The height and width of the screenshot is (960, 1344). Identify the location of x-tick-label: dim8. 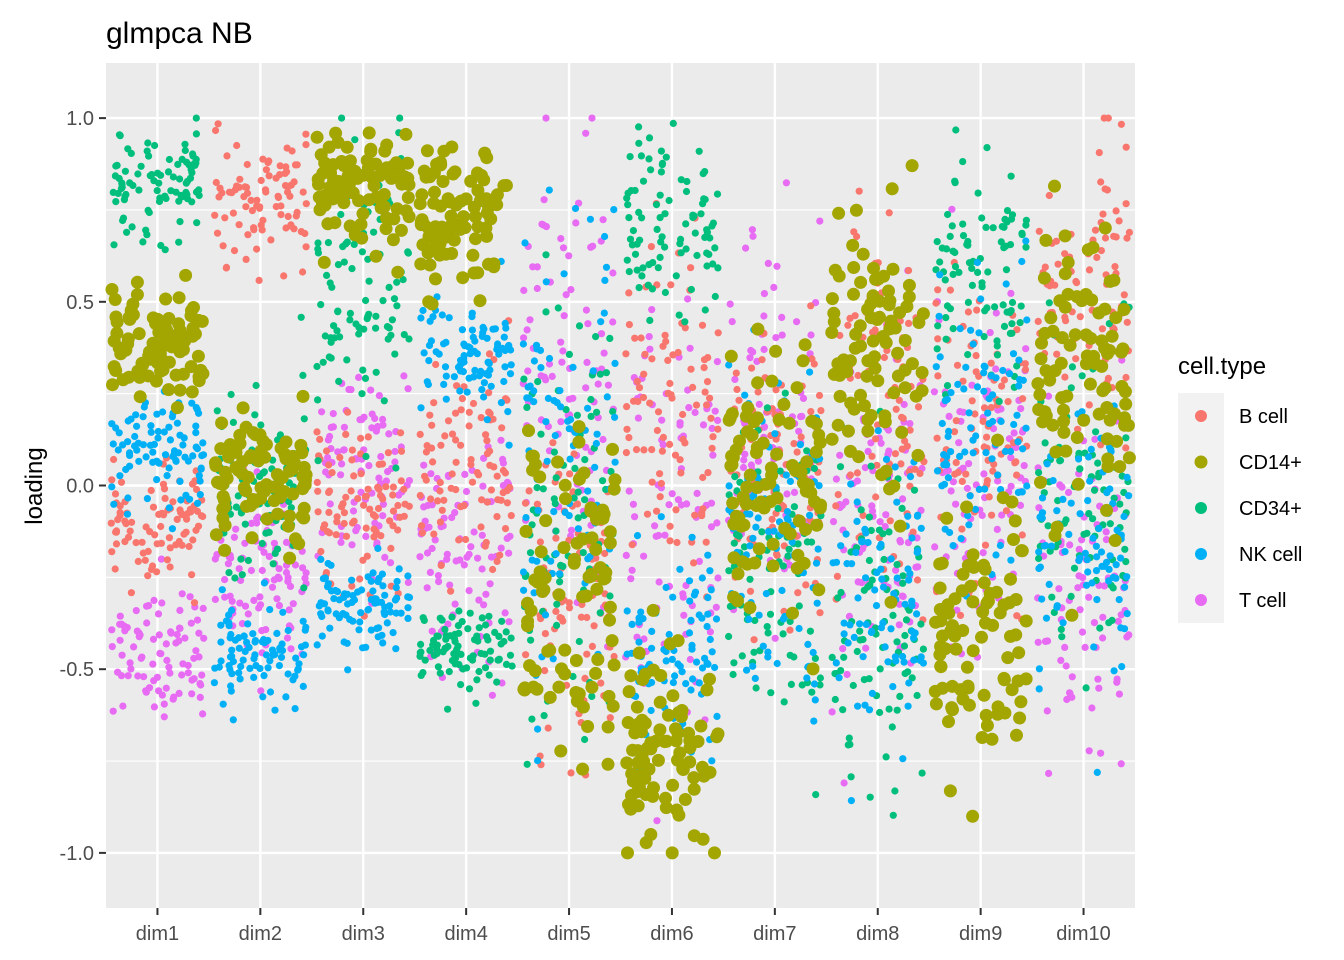
(877, 934).